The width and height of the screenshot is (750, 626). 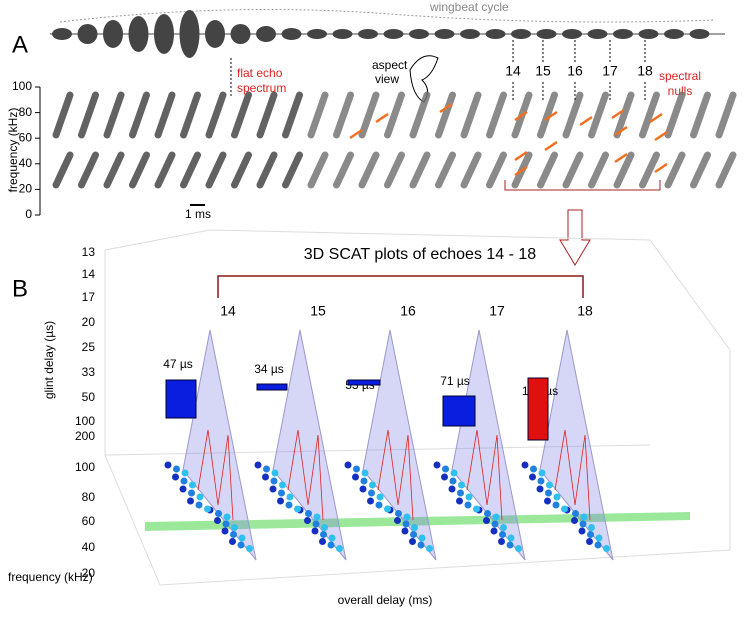 I want to click on title: 3D SCAT plots of echoes 14 - 18, so click(x=420, y=254).